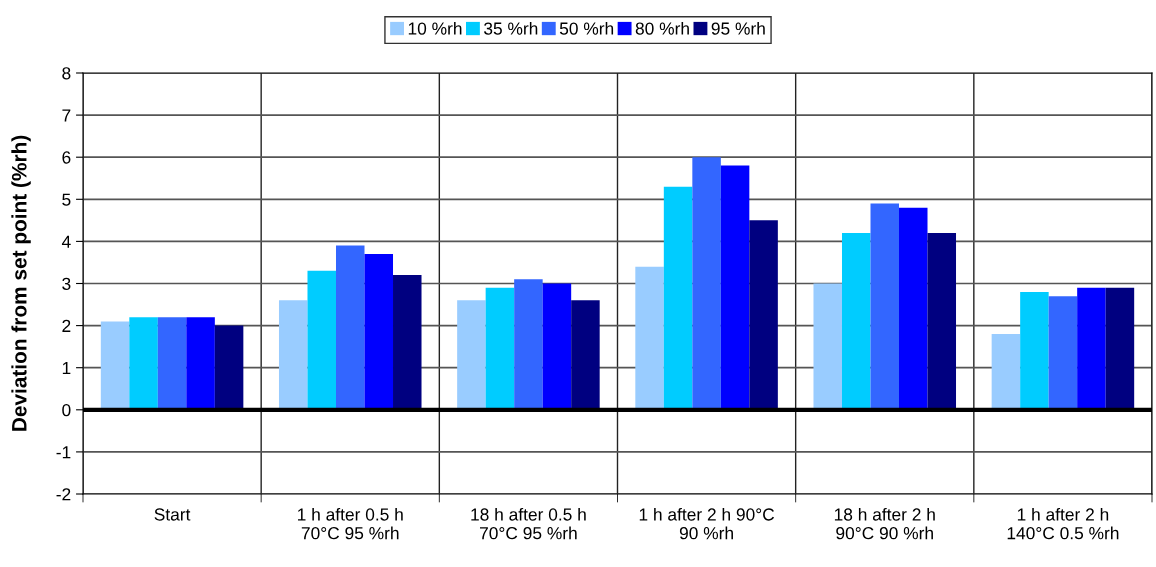 This screenshot has width=1156, height=567. I want to click on legend-label: 95 %rh, so click(738, 28).